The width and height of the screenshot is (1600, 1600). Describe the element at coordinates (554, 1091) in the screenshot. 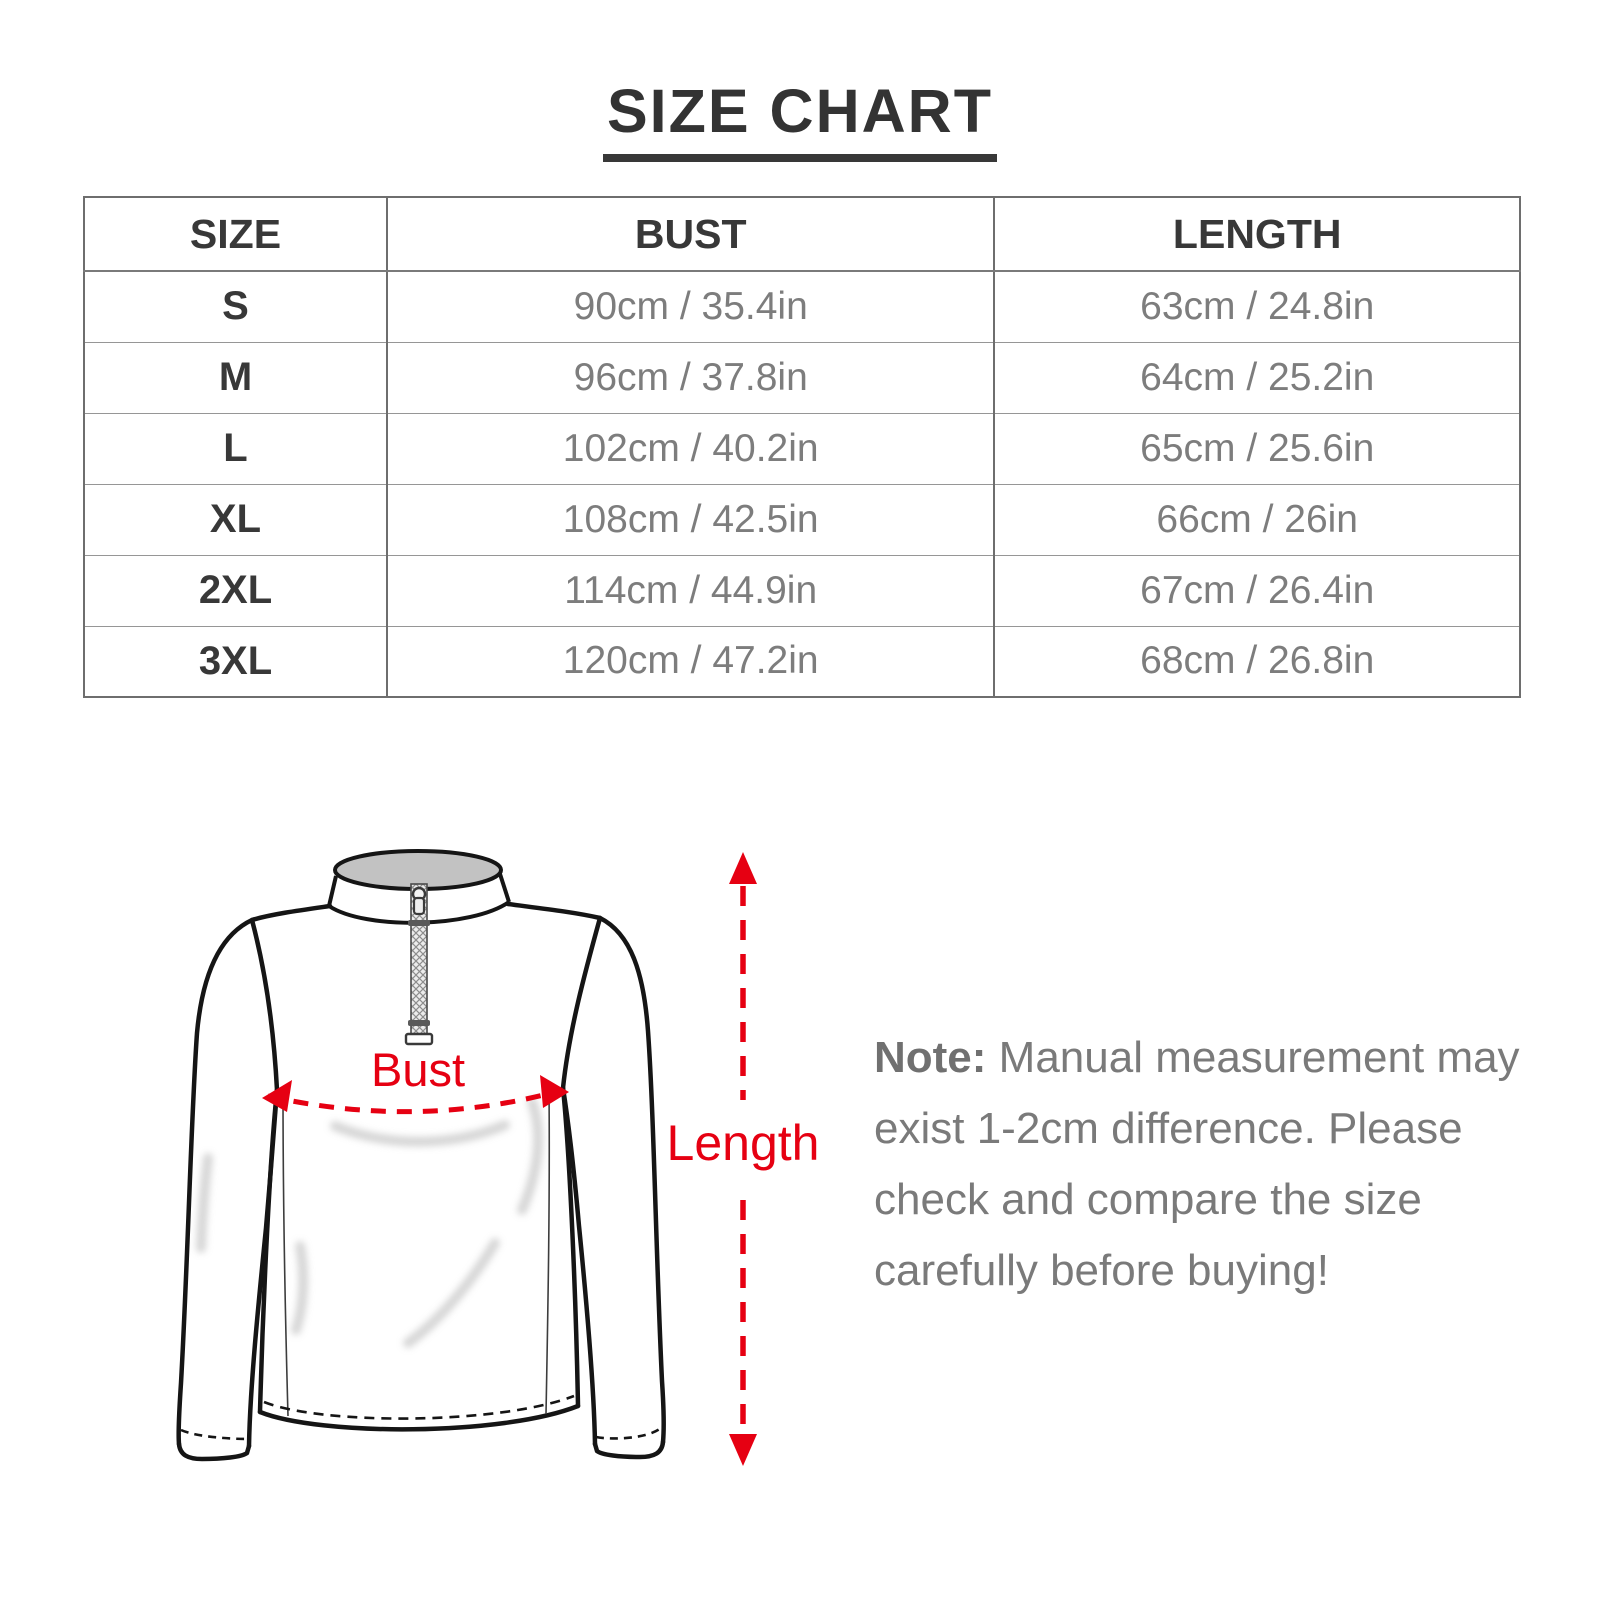

I see `bust-arrow-right` at that location.